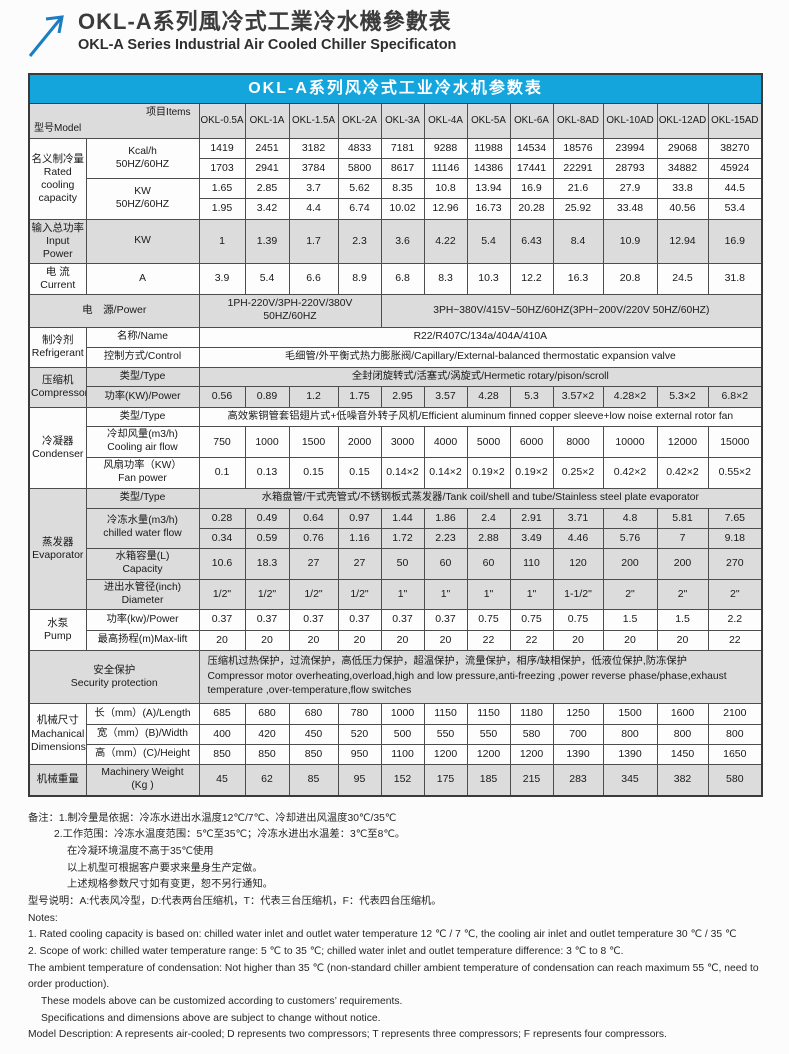 This screenshot has height=1054, width=789. I want to click on value-cell: 110, so click(531, 563).